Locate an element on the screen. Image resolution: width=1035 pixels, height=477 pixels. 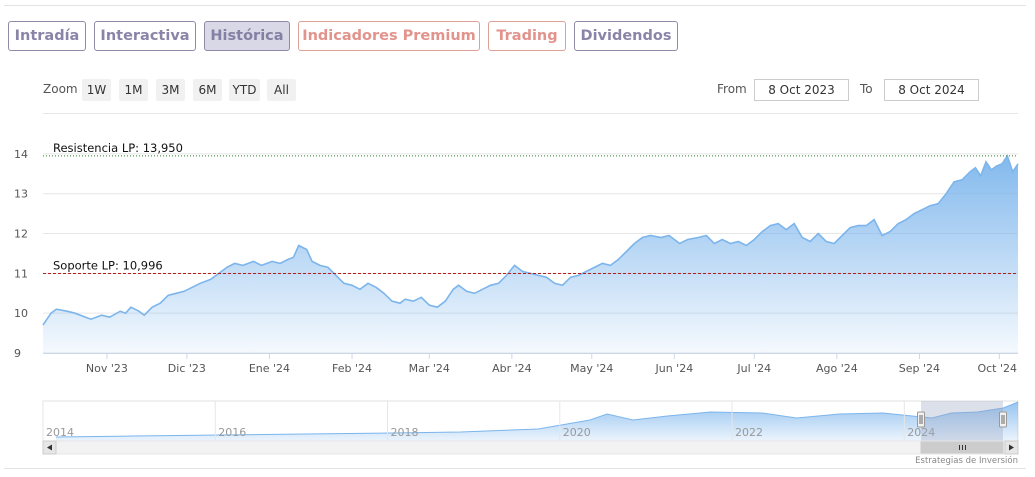
navigator-tick-label: 2018 is located at coordinates (405, 432).